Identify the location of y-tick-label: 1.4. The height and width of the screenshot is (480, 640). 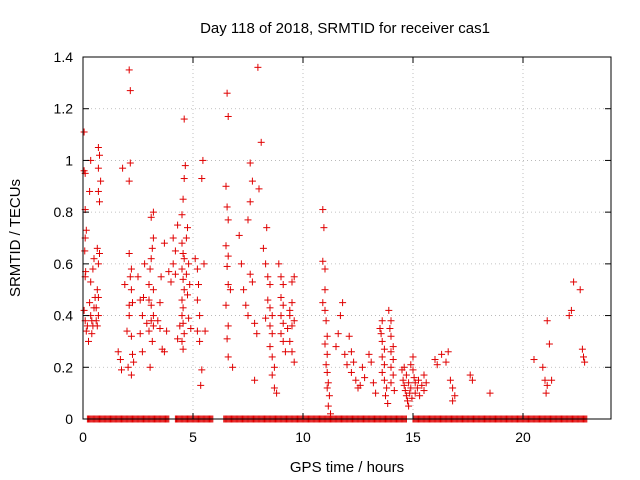
(64, 57).